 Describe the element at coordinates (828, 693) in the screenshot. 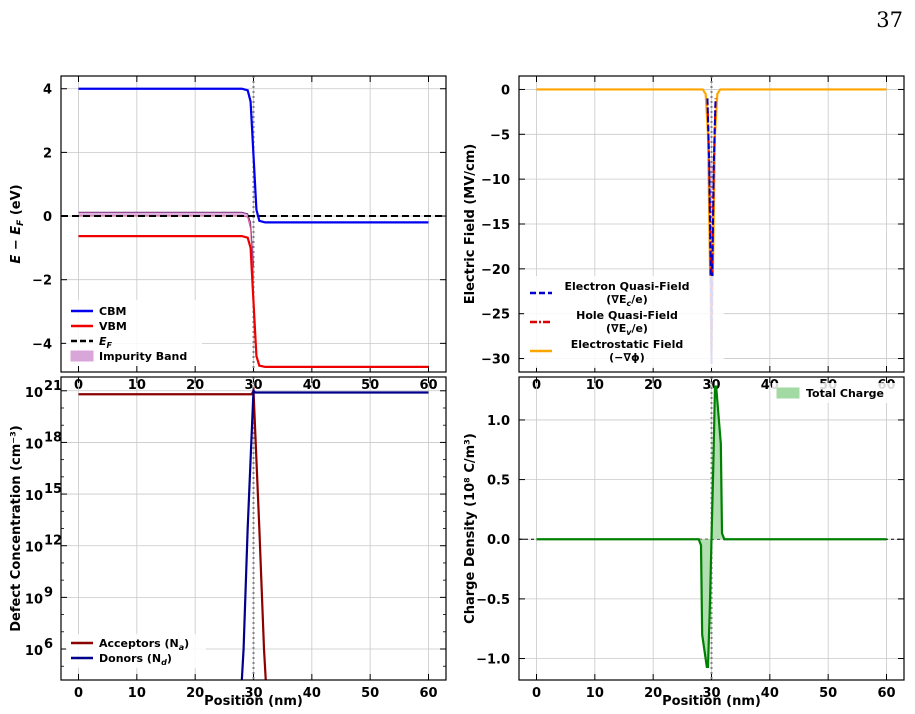

I see `charge-xtick-label: 50` at that location.